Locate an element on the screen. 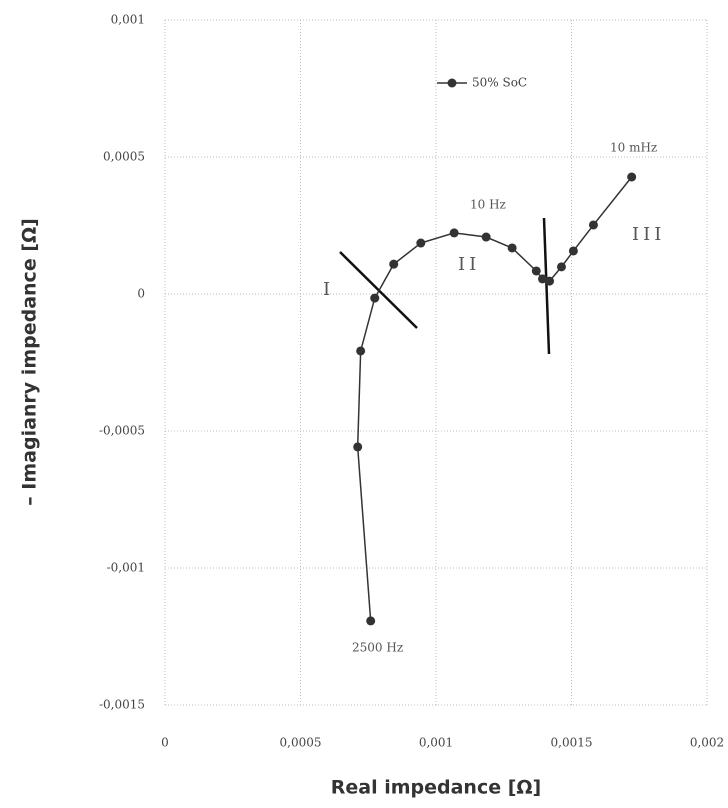 The height and width of the screenshot is (808, 728). y-tick-label: 0 is located at coordinates (141, 294).